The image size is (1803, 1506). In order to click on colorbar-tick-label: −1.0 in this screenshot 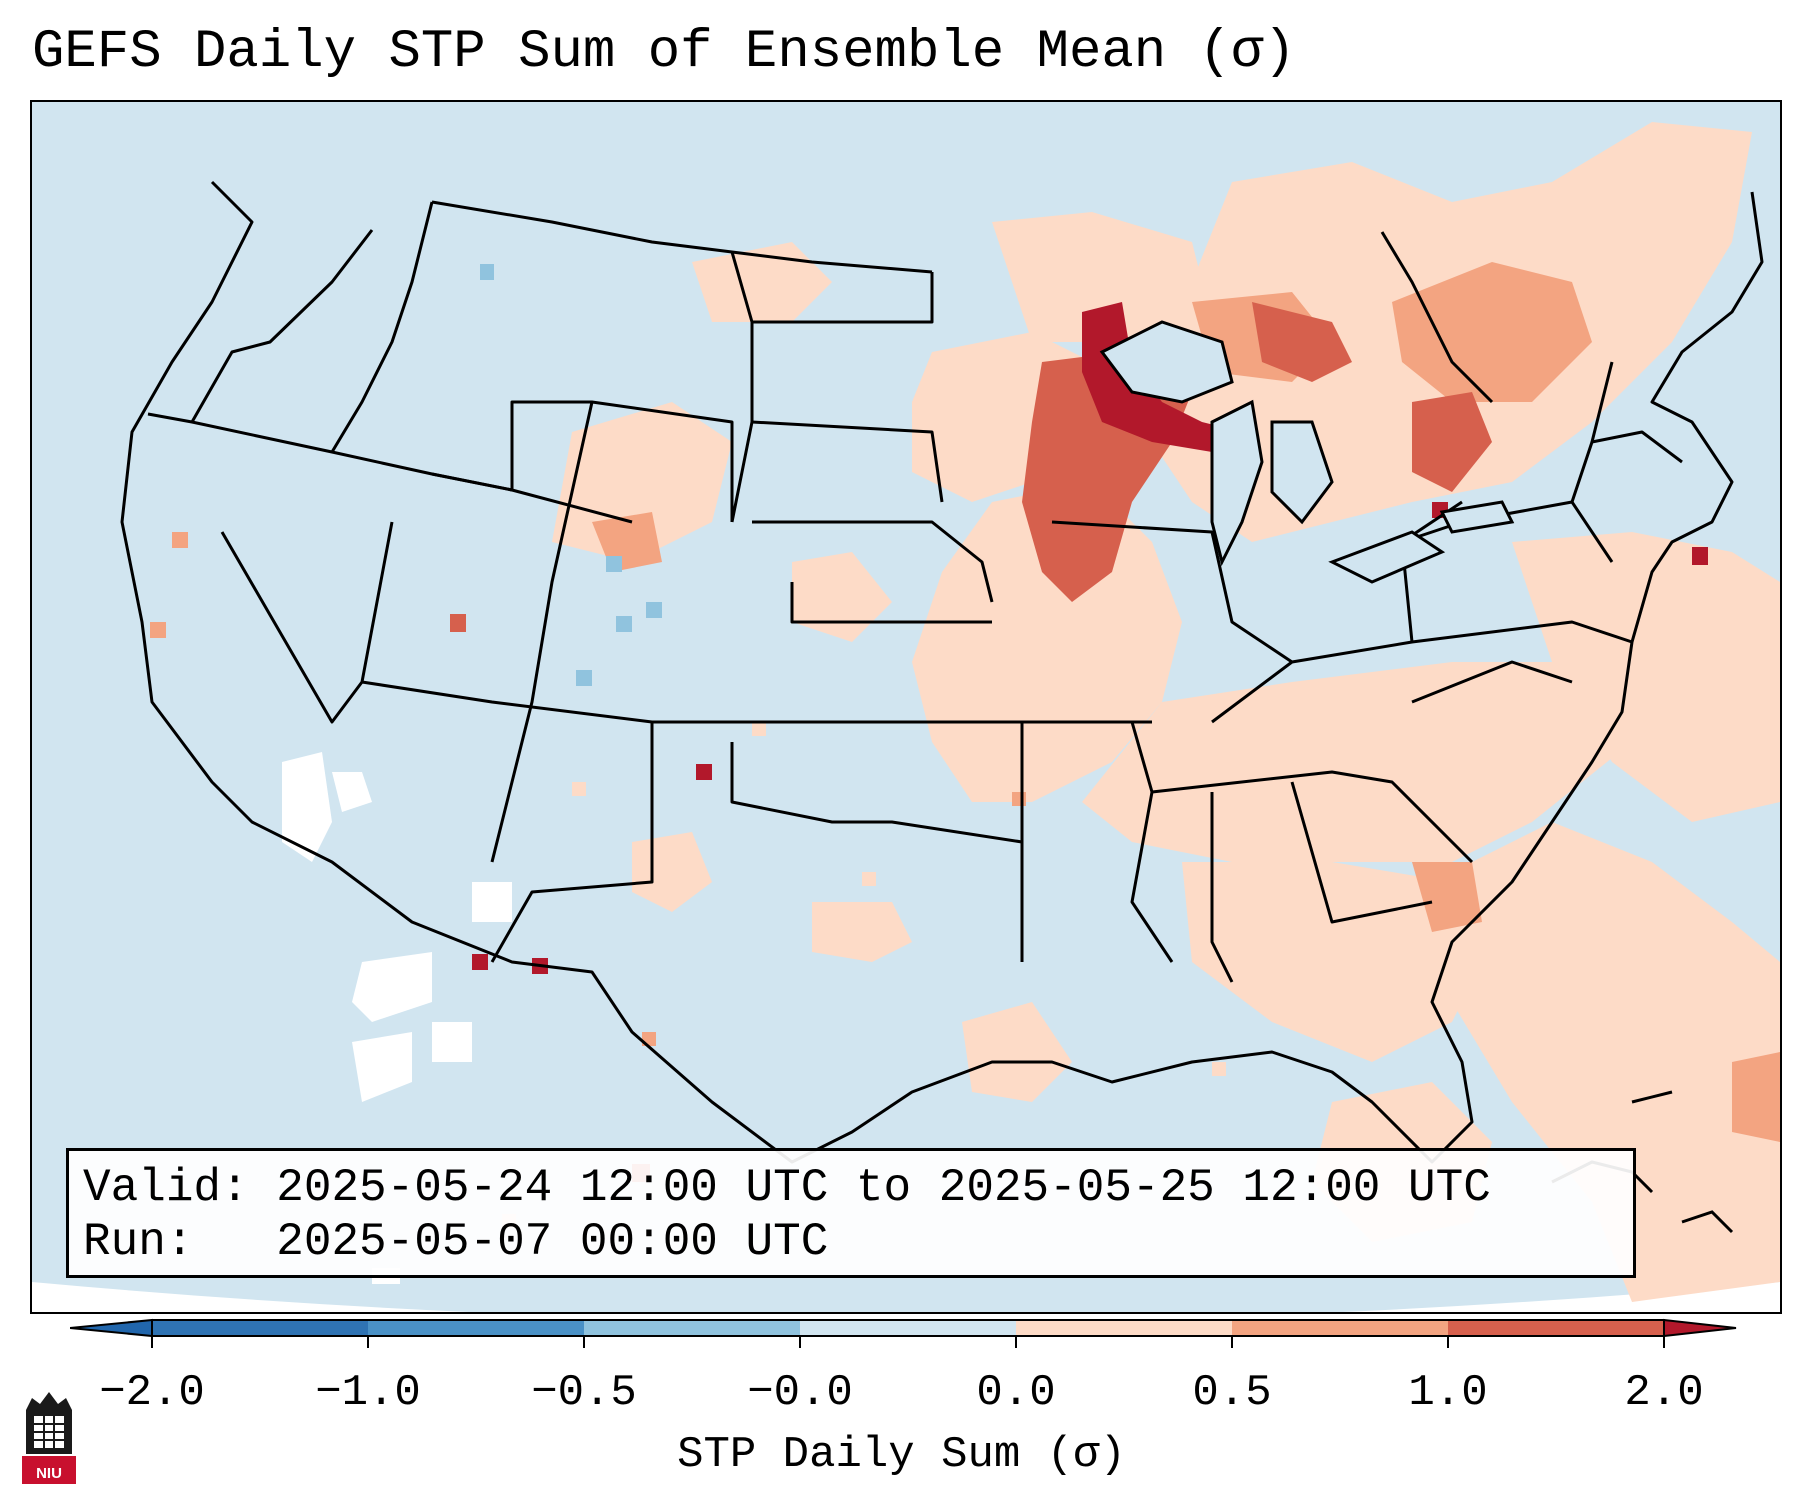, I will do `click(368, 1393)`.